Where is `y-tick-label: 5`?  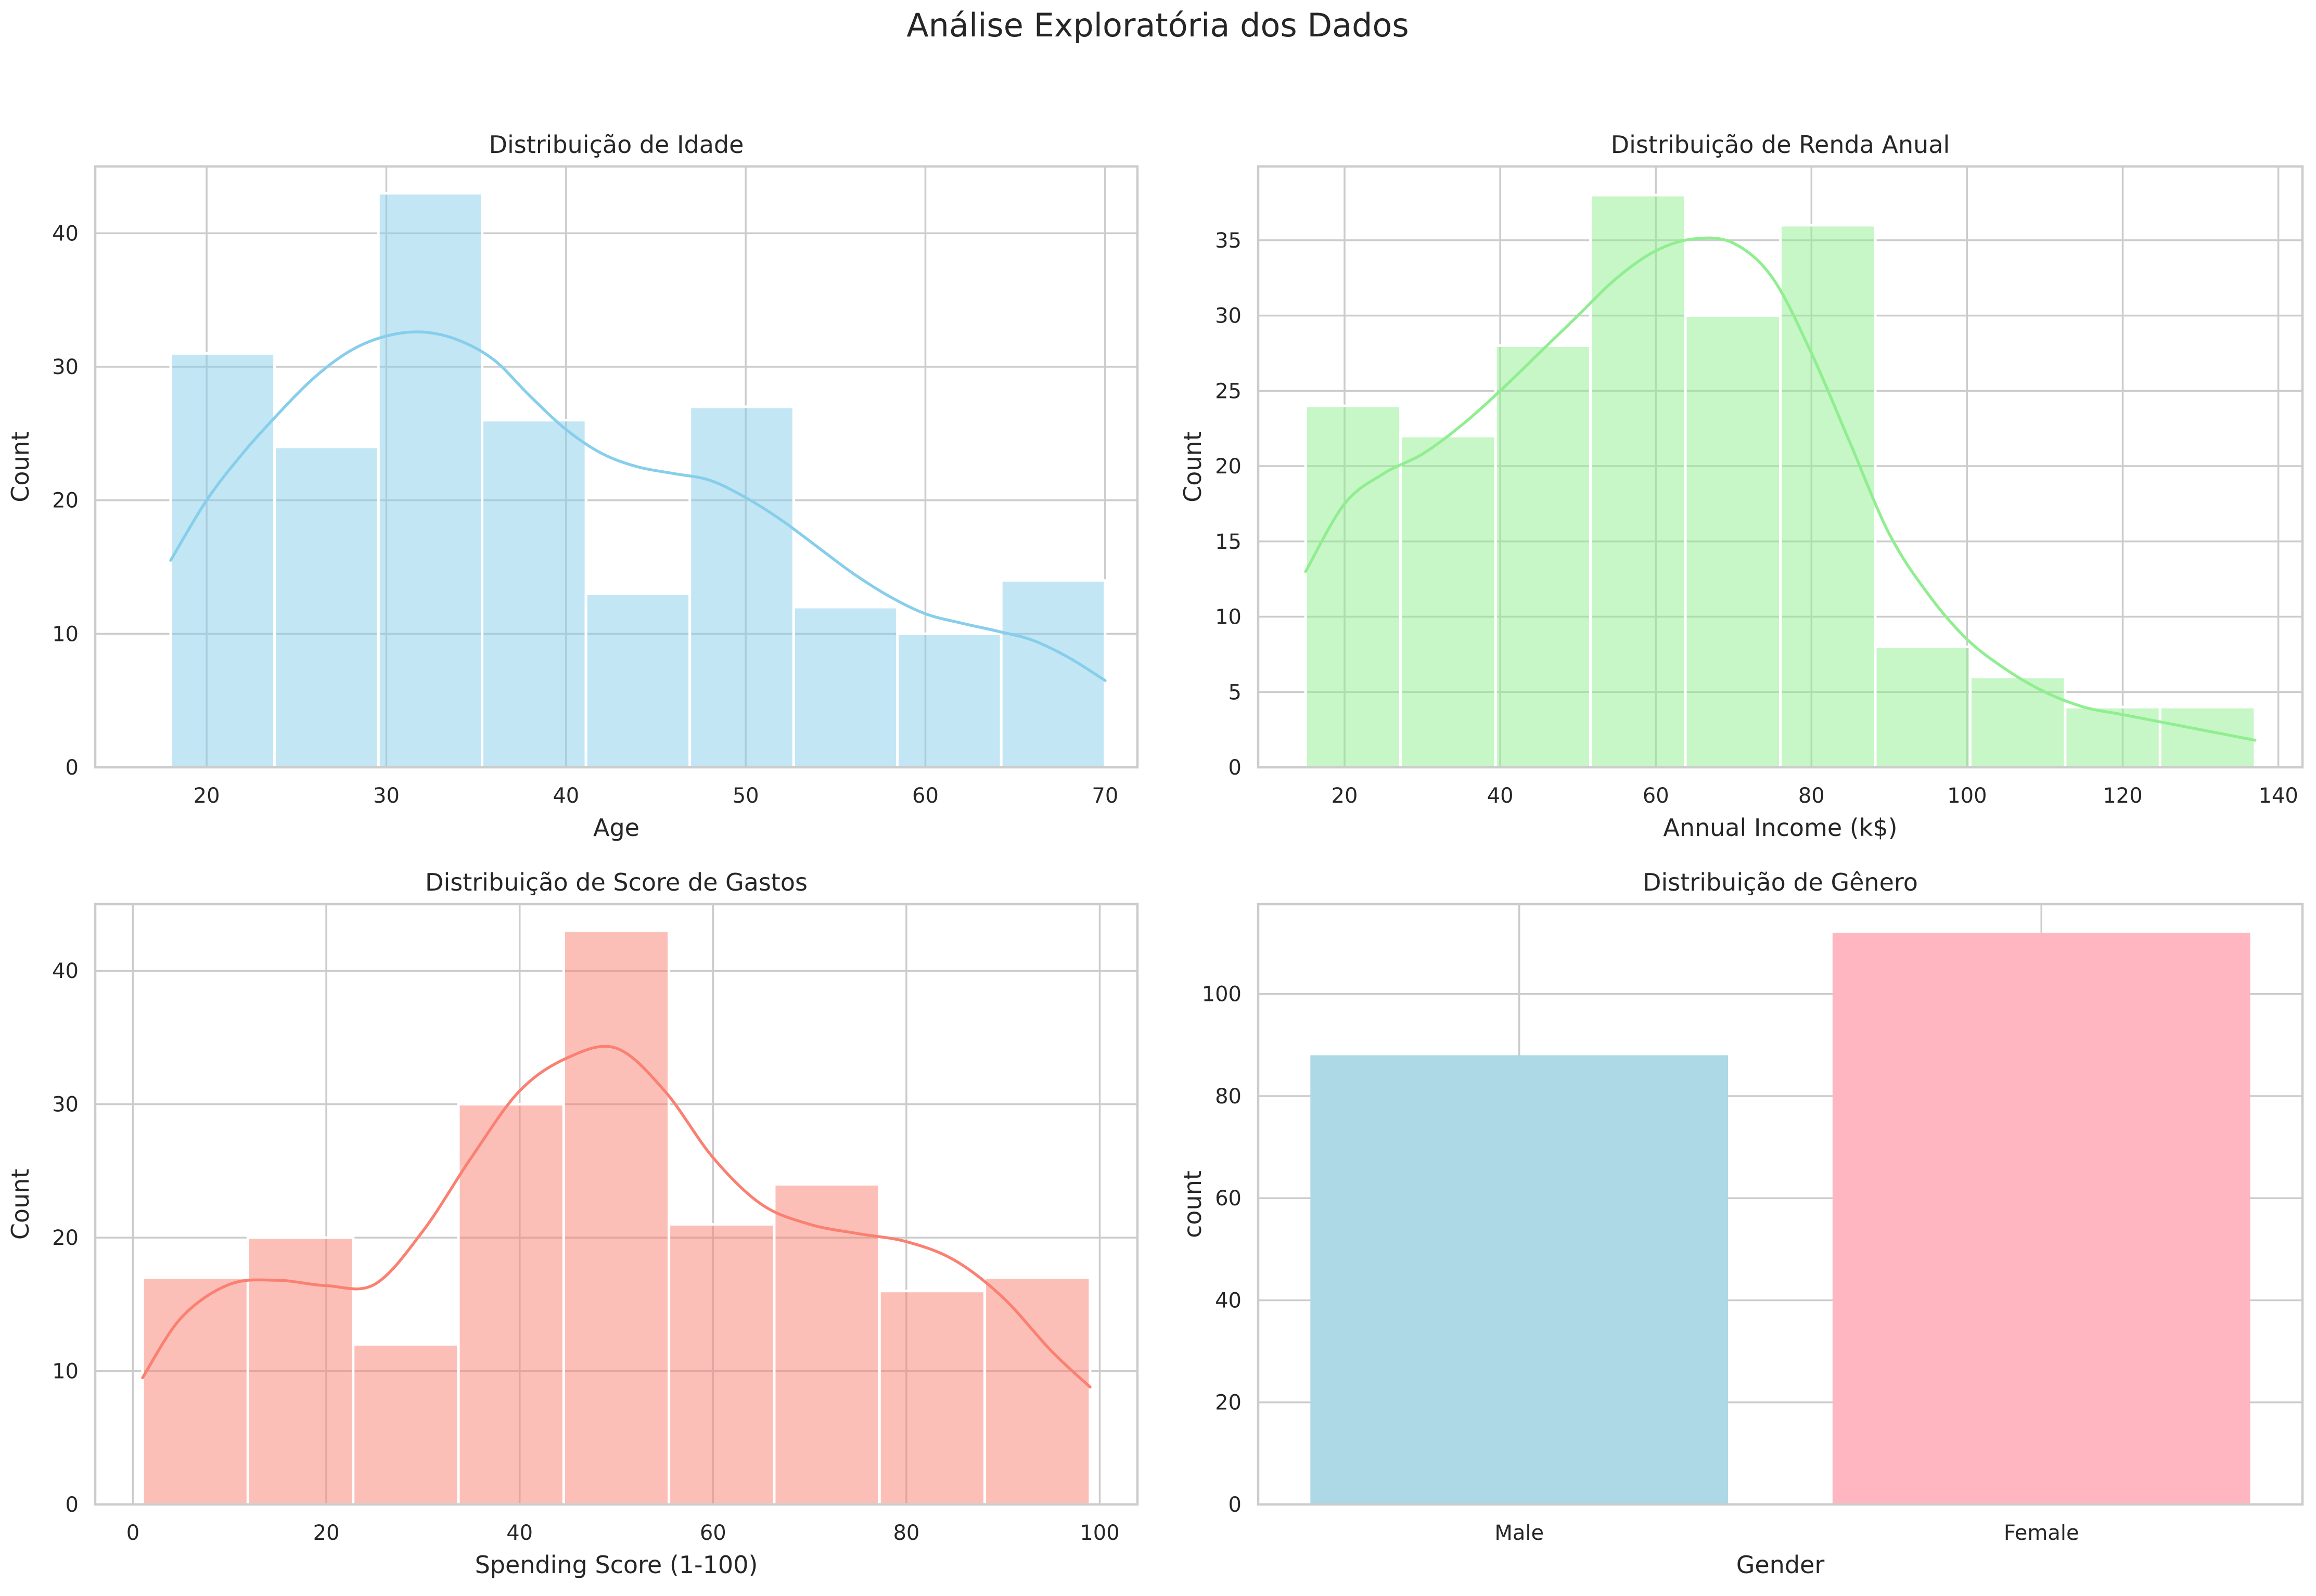
y-tick-label: 5 is located at coordinates (1235, 692).